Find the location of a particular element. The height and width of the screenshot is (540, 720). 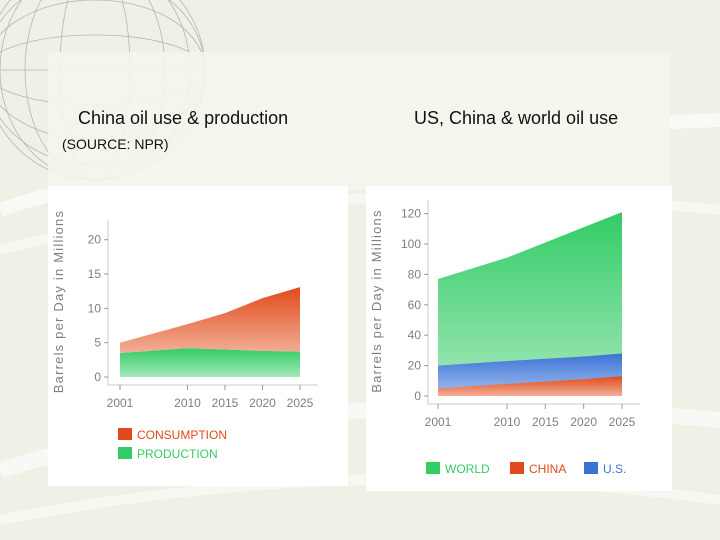

world-y-tick-label: 100 is located at coordinates (411, 244).